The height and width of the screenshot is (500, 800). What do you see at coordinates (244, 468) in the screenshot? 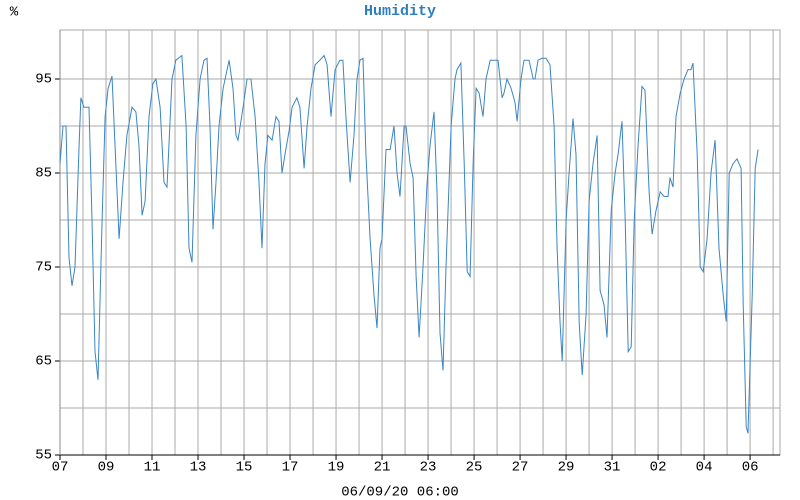
I see `x-tick-label: 15` at bounding box center [244, 468].